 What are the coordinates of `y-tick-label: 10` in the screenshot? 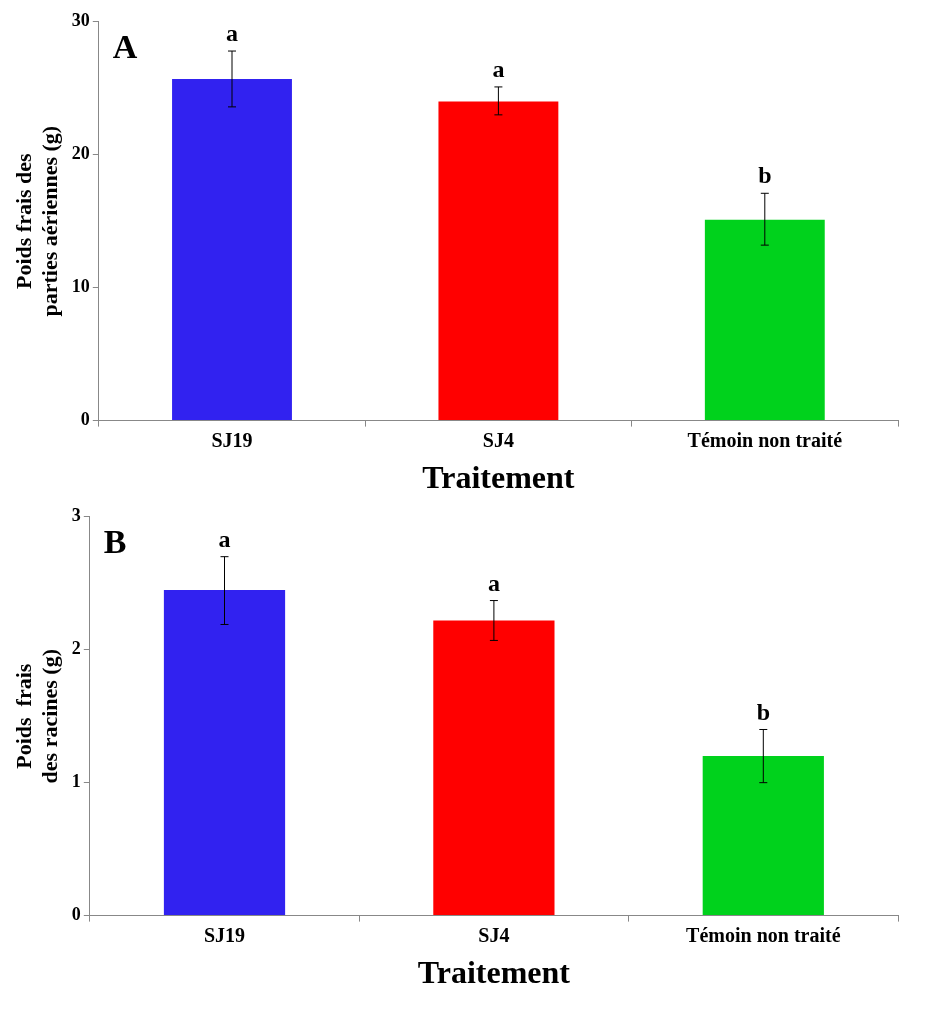 It's located at (80, 286).